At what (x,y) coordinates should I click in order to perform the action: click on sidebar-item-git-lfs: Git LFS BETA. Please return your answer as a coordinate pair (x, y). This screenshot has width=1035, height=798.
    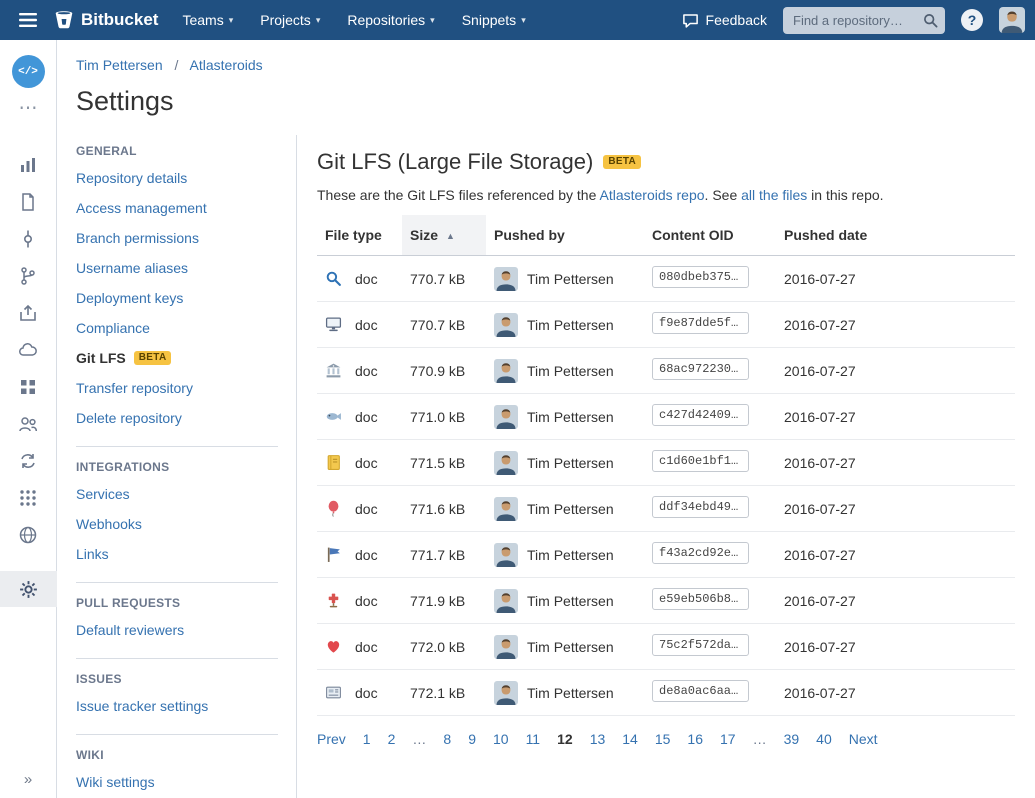
    Looking at the image, I should click on (177, 358).